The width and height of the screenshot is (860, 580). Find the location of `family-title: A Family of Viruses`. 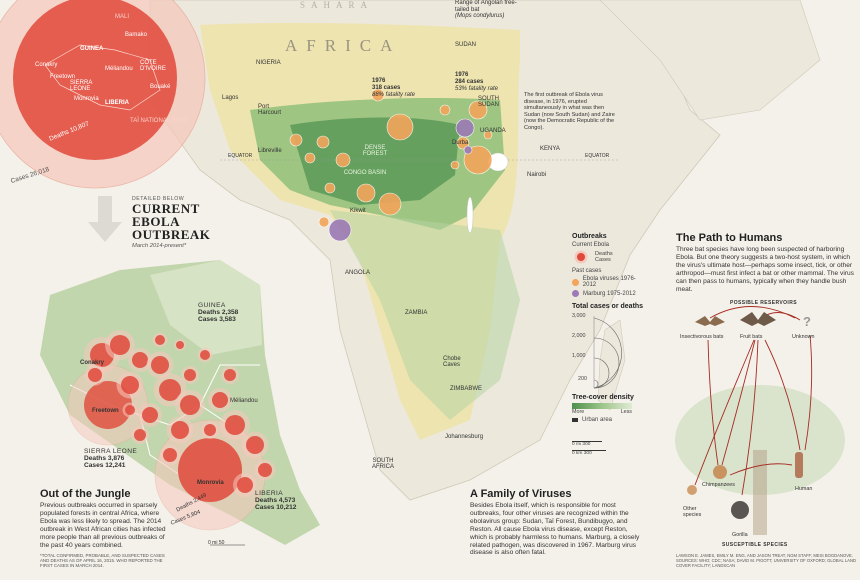

family-title: A Family of Viruses is located at coordinates (521, 494).